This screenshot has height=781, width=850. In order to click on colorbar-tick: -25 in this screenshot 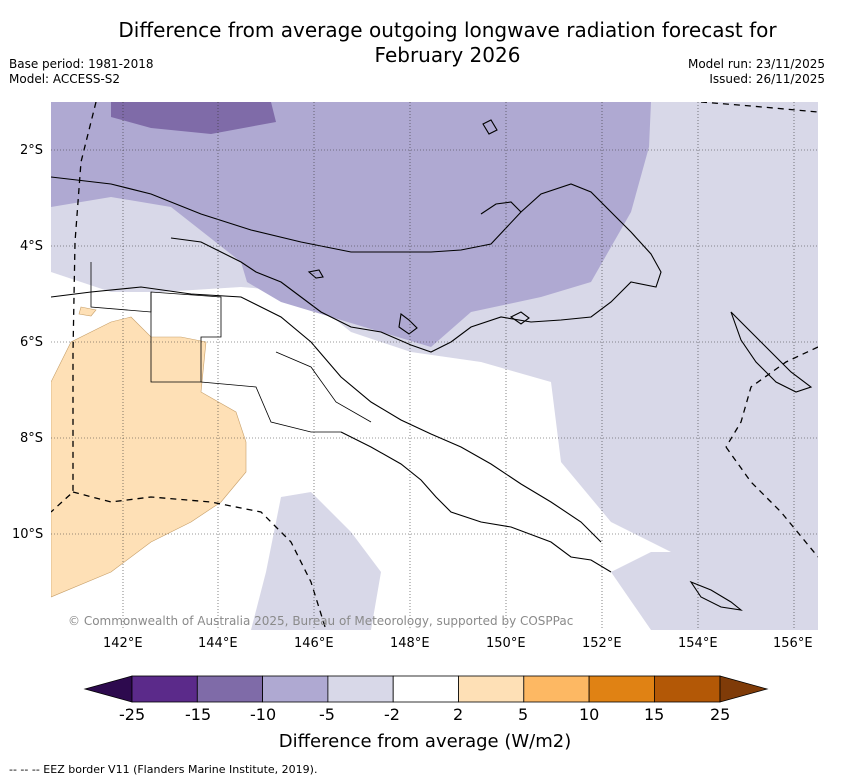, I will do `click(132, 714)`.